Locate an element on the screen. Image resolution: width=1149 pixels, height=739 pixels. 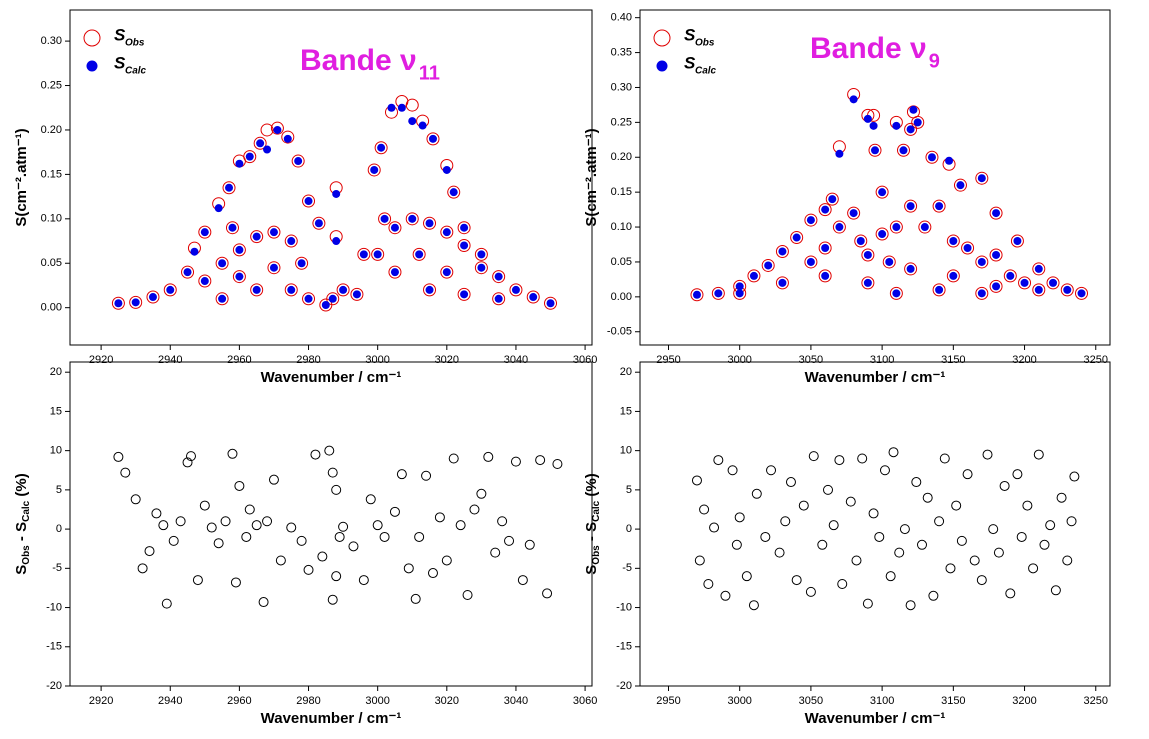
y-tick-label: 0 is located at coordinates (59, 529).